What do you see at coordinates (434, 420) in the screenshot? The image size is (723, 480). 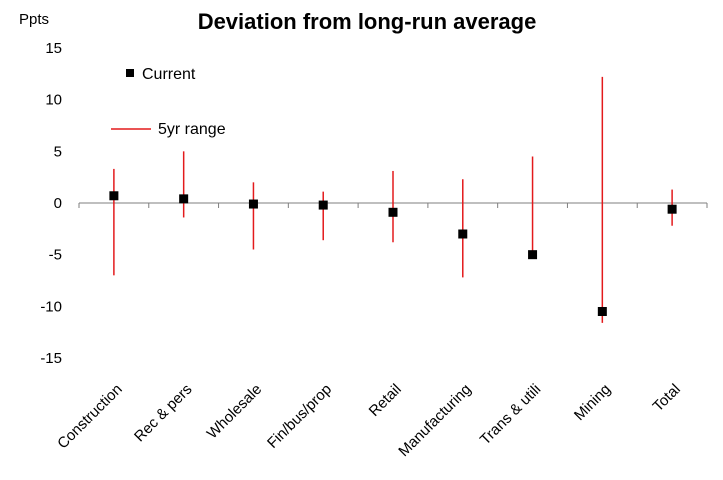 I see `x-tick-label: Manufacturing` at bounding box center [434, 420].